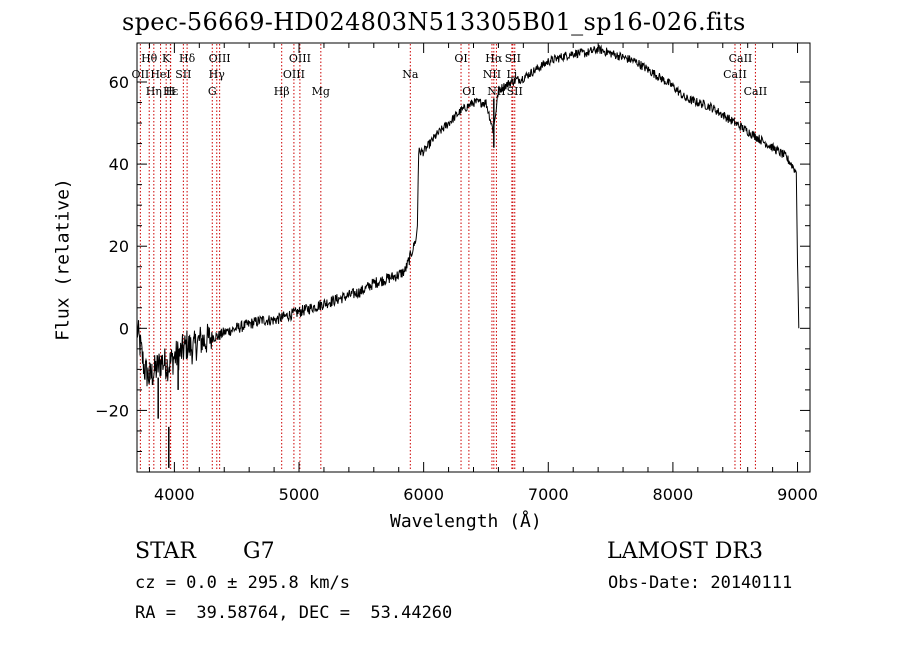  What do you see at coordinates (160, 74) in the screenshot?
I see `line-marker-label: HeI` at bounding box center [160, 74].